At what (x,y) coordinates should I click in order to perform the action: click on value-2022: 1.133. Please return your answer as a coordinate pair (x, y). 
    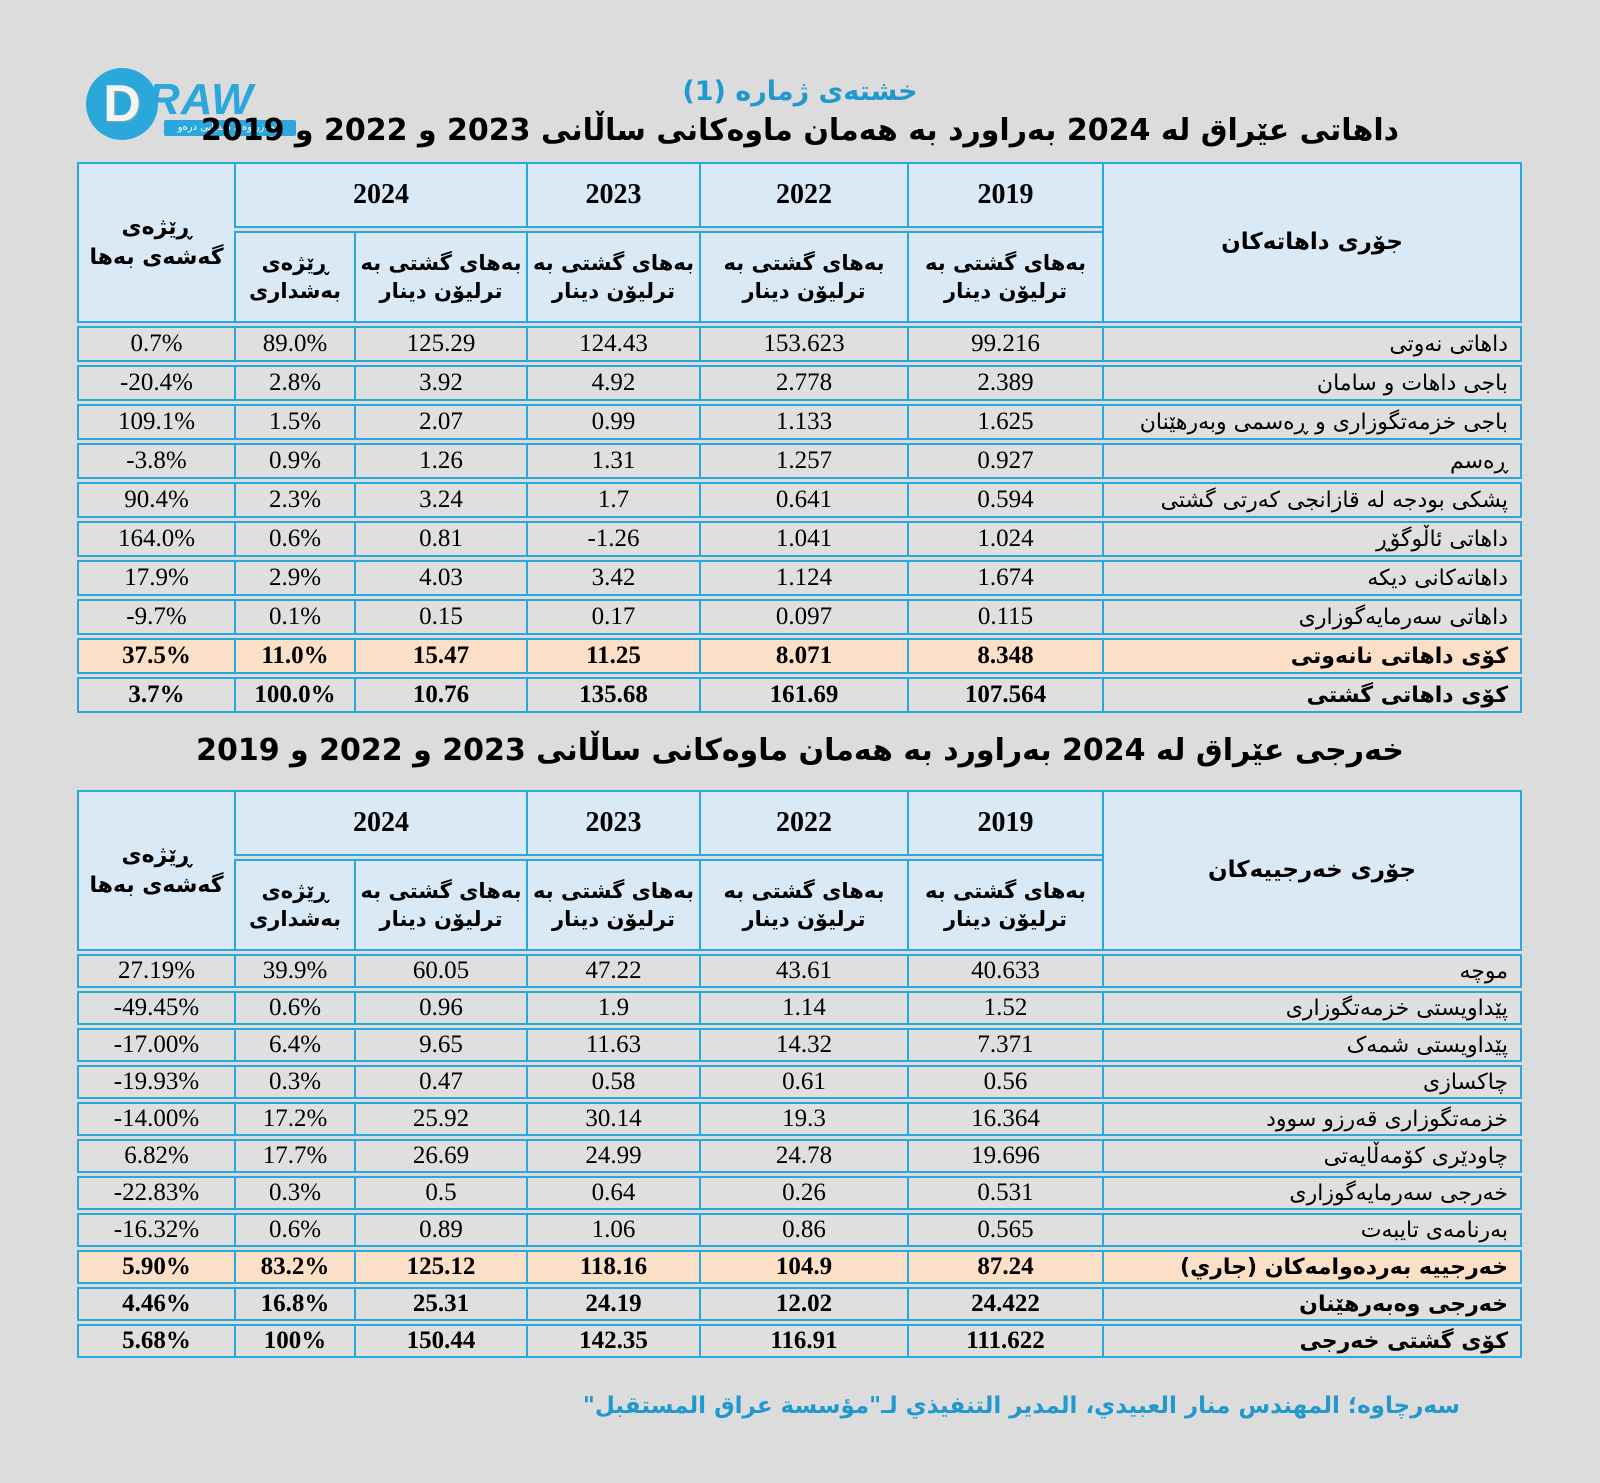
    Looking at the image, I should click on (803, 422).